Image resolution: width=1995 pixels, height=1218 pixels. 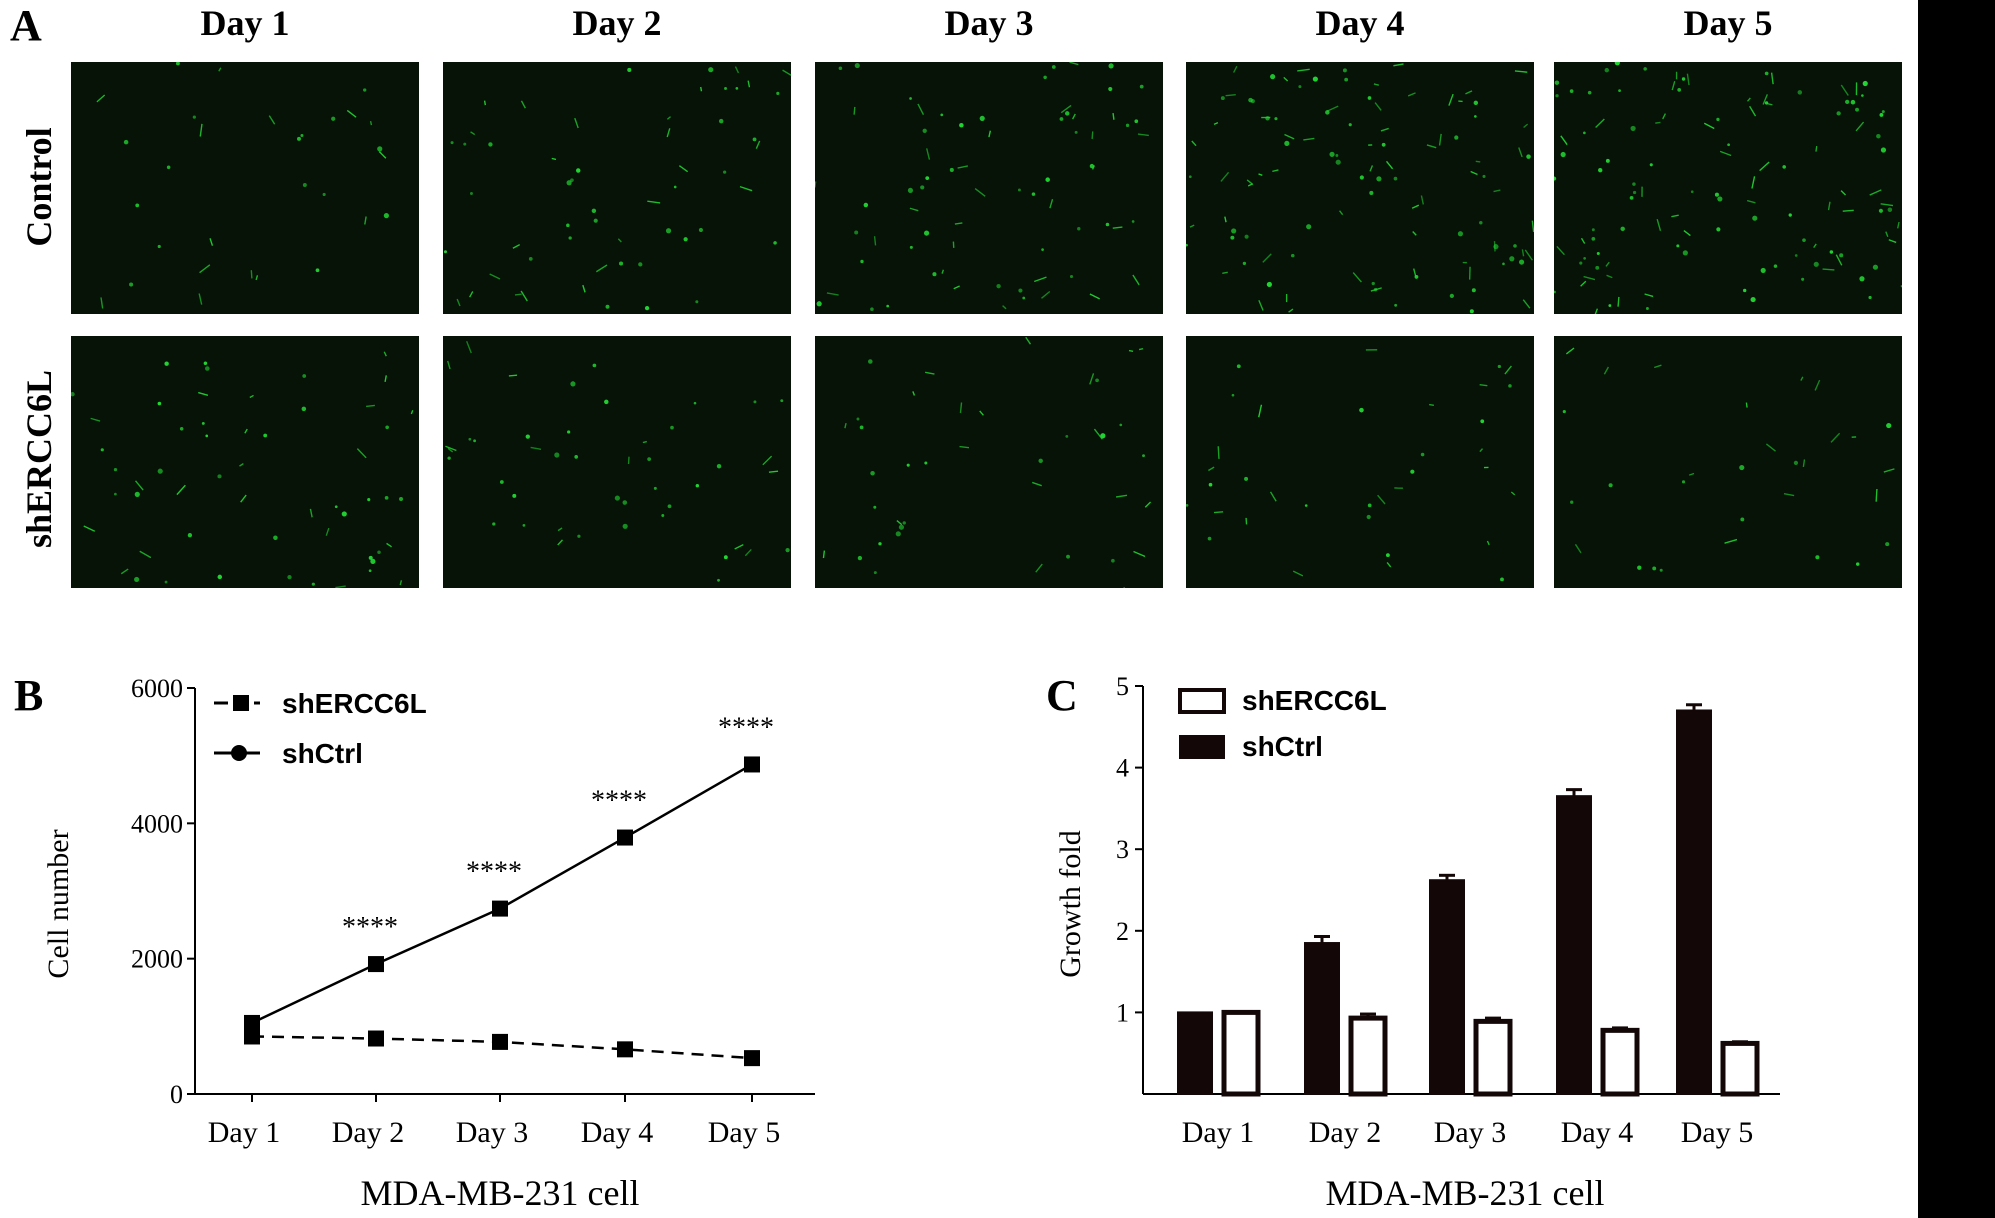 What do you see at coordinates (376, 964) in the screenshot?
I see `data-point-shctrl` at bounding box center [376, 964].